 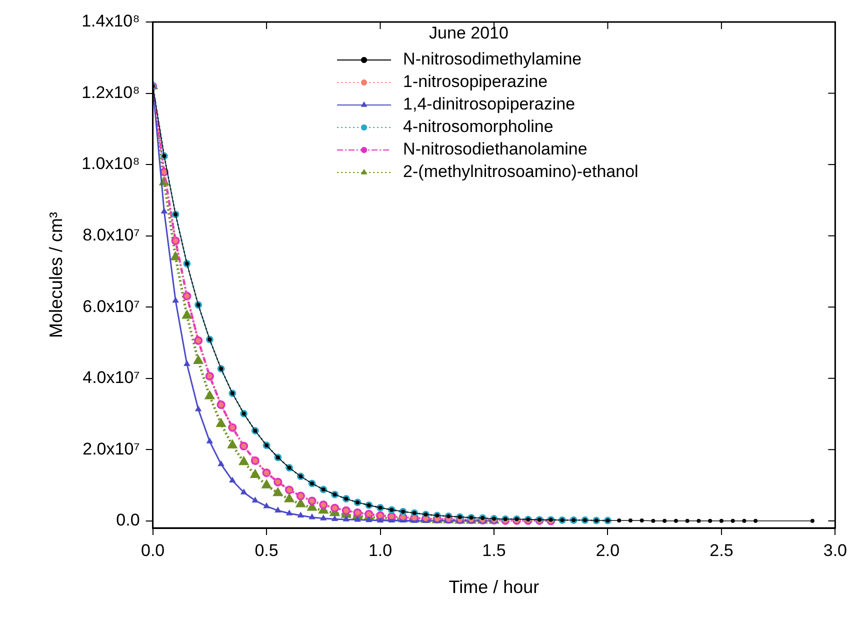 I want to click on y-tick-label: 0.0, so click(x=128, y=520).